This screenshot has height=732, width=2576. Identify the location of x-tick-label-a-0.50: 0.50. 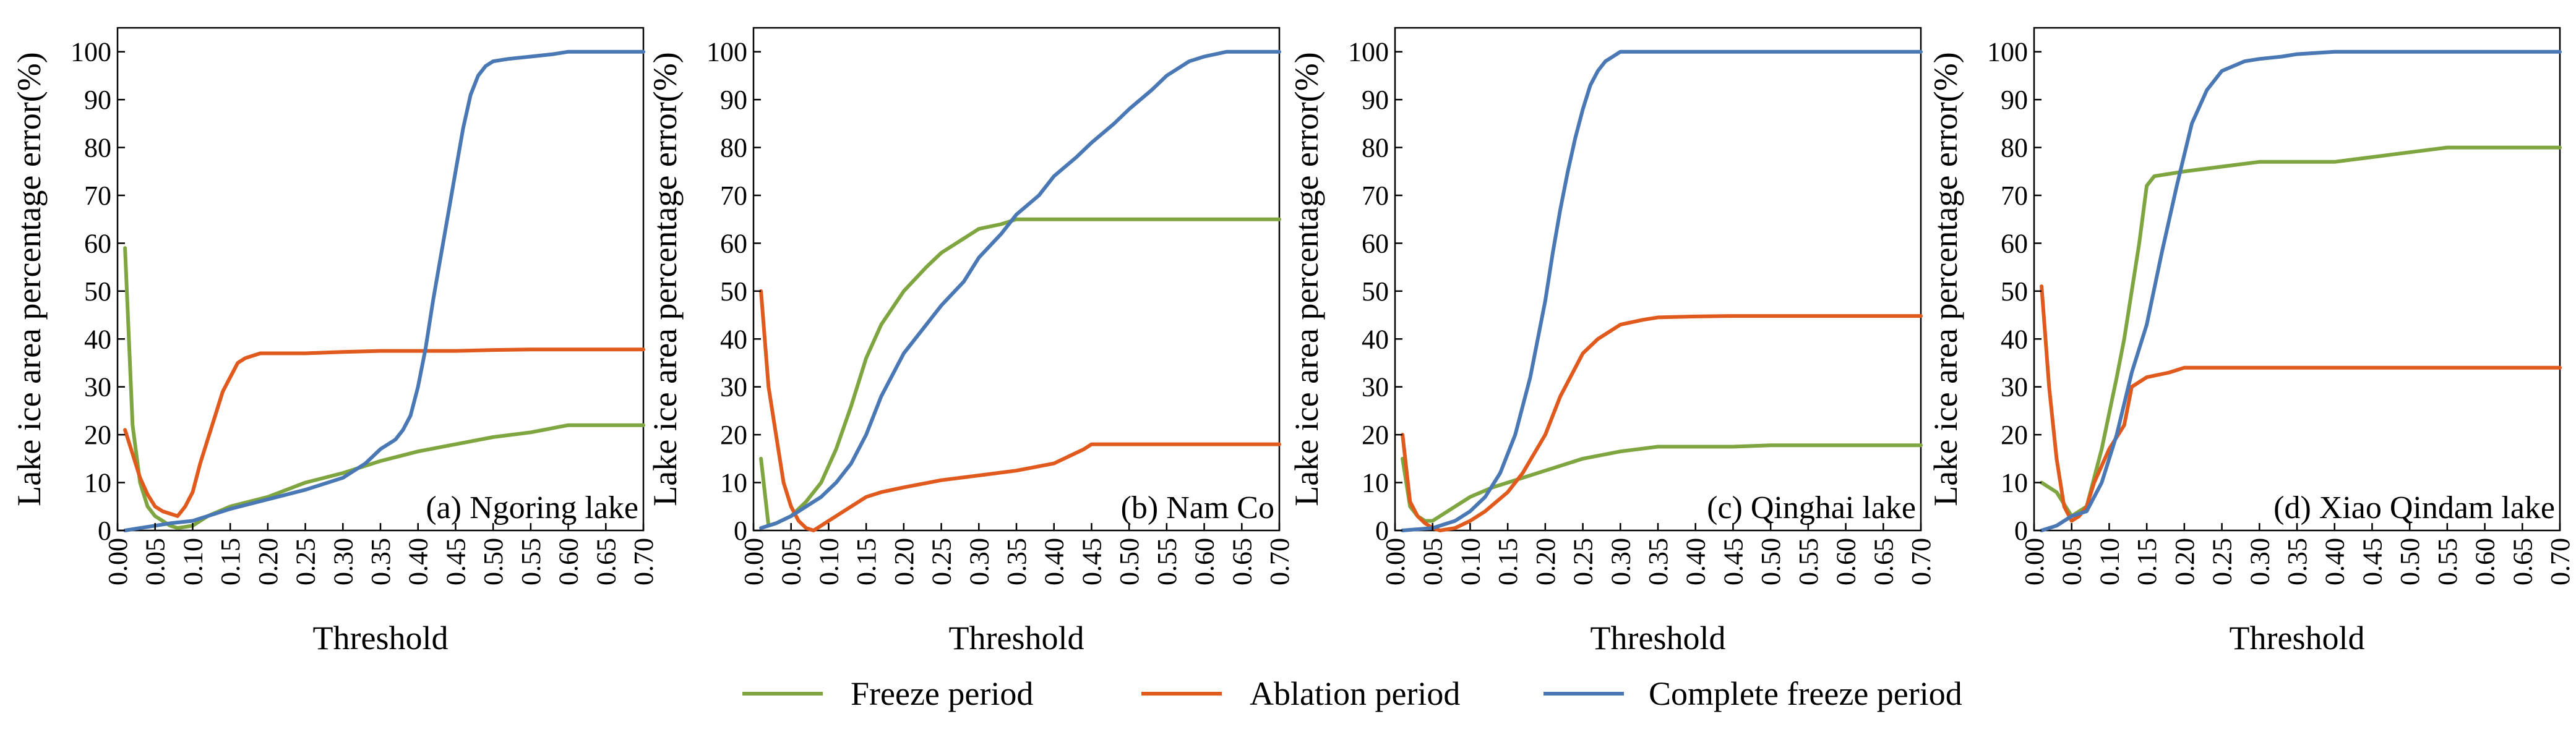
(493, 561).